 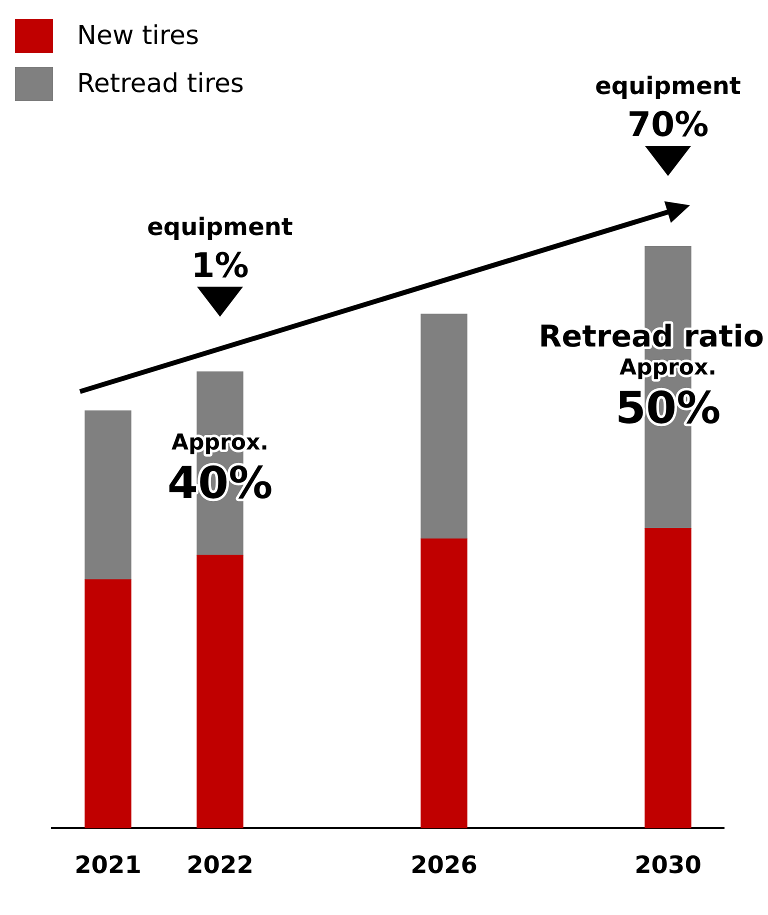 I want to click on x-tick-label: 2030, so click(x=668, y=864).